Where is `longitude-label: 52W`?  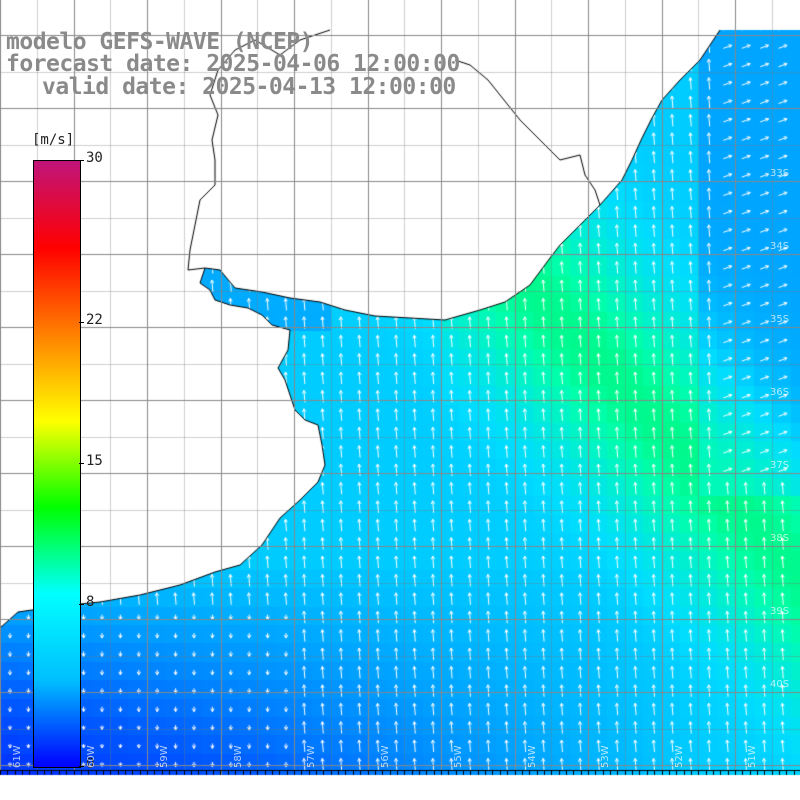
longitude-label: 52W is located at coordinates (679, 756).